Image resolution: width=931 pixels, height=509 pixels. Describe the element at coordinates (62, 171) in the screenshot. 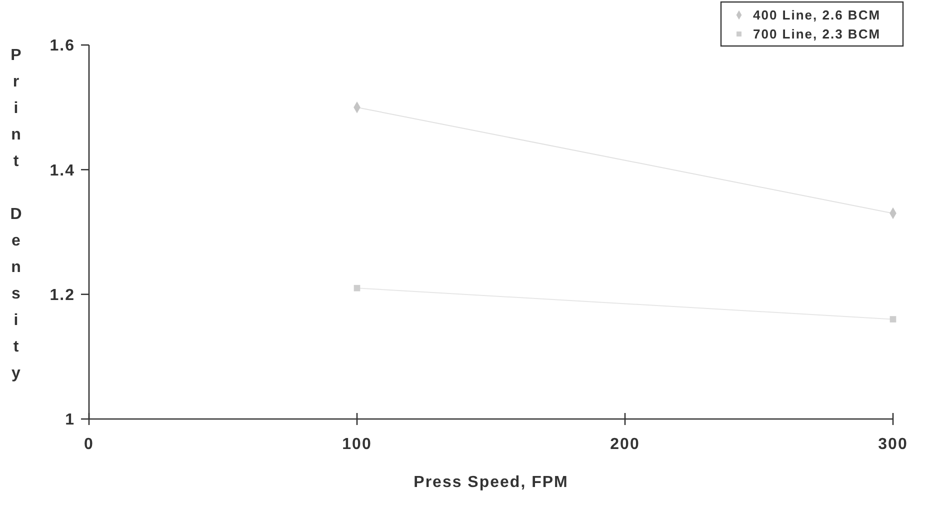

I see `y-tick-label: 1.4` at that location.